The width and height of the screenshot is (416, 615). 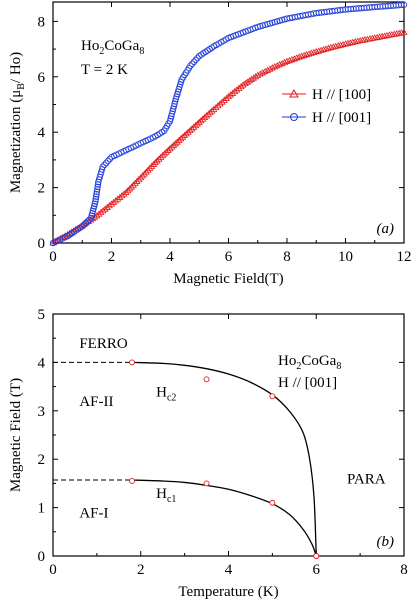 What do you see at coordinates (341, 118) in the screenshot?
I see `legend-label-001: H // [001]` at bounding box center [341, 118].